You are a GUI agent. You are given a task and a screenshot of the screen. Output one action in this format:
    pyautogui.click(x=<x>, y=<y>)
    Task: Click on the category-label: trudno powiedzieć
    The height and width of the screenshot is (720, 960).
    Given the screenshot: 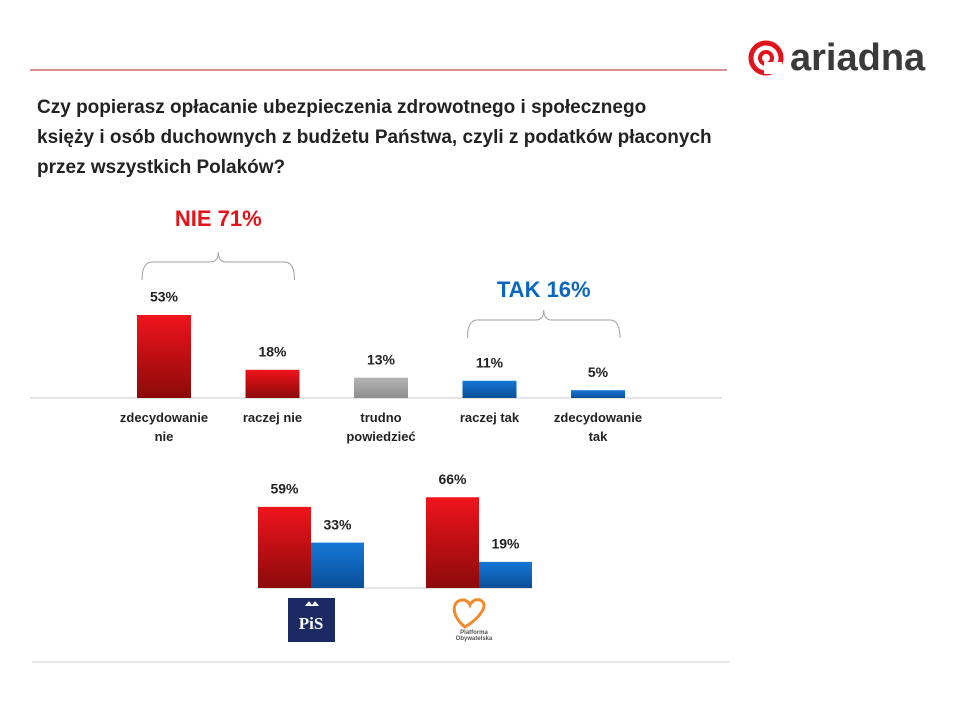 What is the action you would take?
    pyautogui.click(x=381, y=427)
    